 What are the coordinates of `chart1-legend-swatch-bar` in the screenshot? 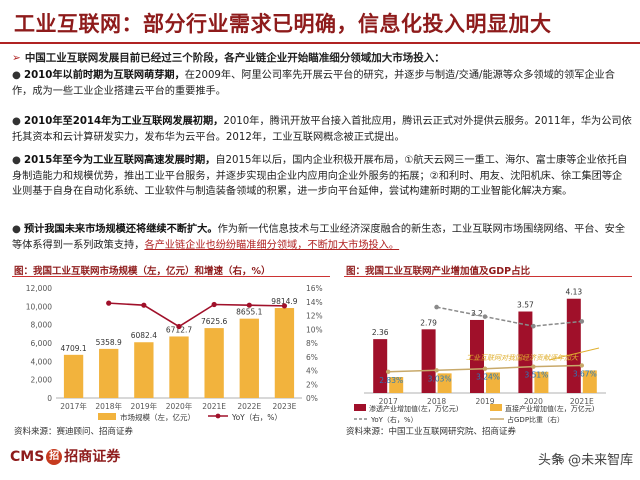 It's located at (107, 416).